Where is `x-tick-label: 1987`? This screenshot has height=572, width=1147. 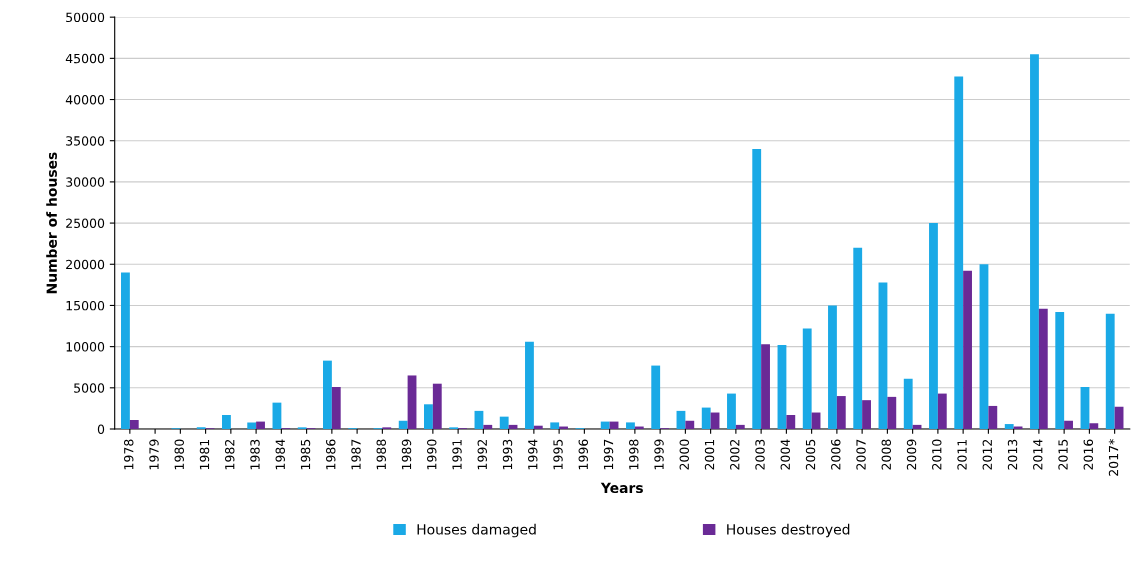
x-tick-label: 1987 is located at coordinates (356, 454).